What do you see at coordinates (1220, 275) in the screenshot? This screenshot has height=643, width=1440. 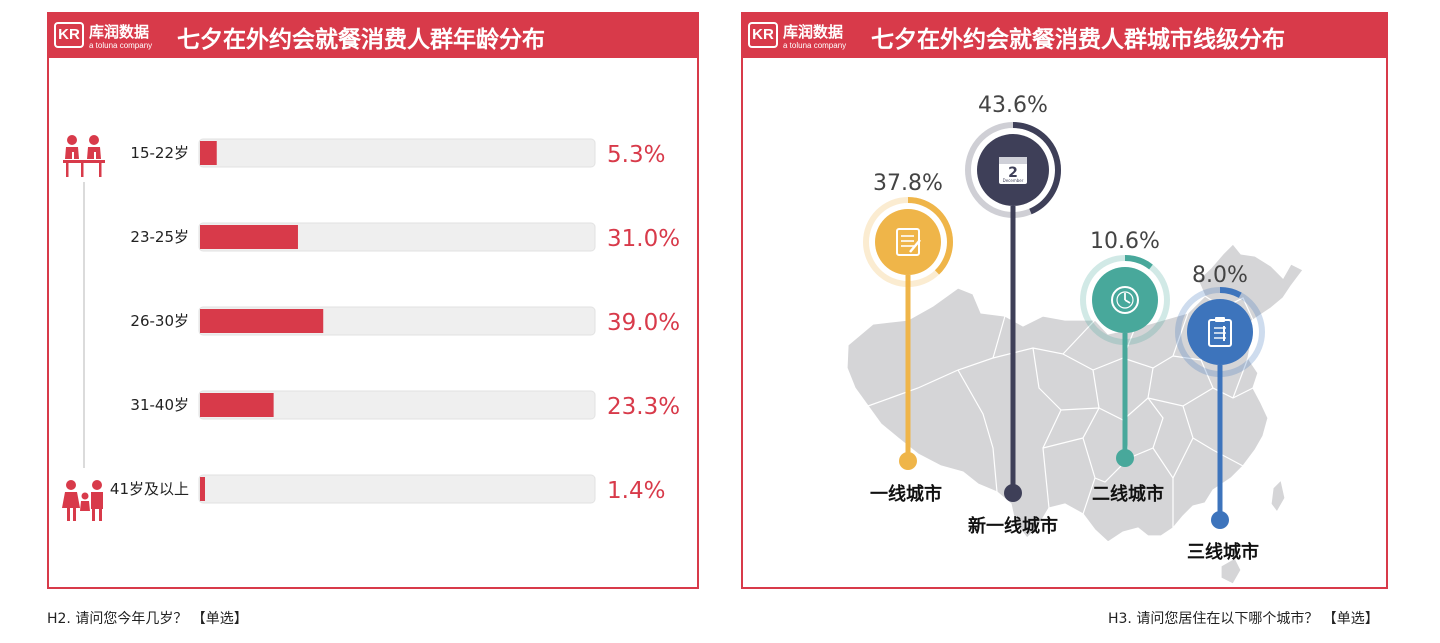 I see `city-value-label: 8.0%` at bounding box center [1220, 275].